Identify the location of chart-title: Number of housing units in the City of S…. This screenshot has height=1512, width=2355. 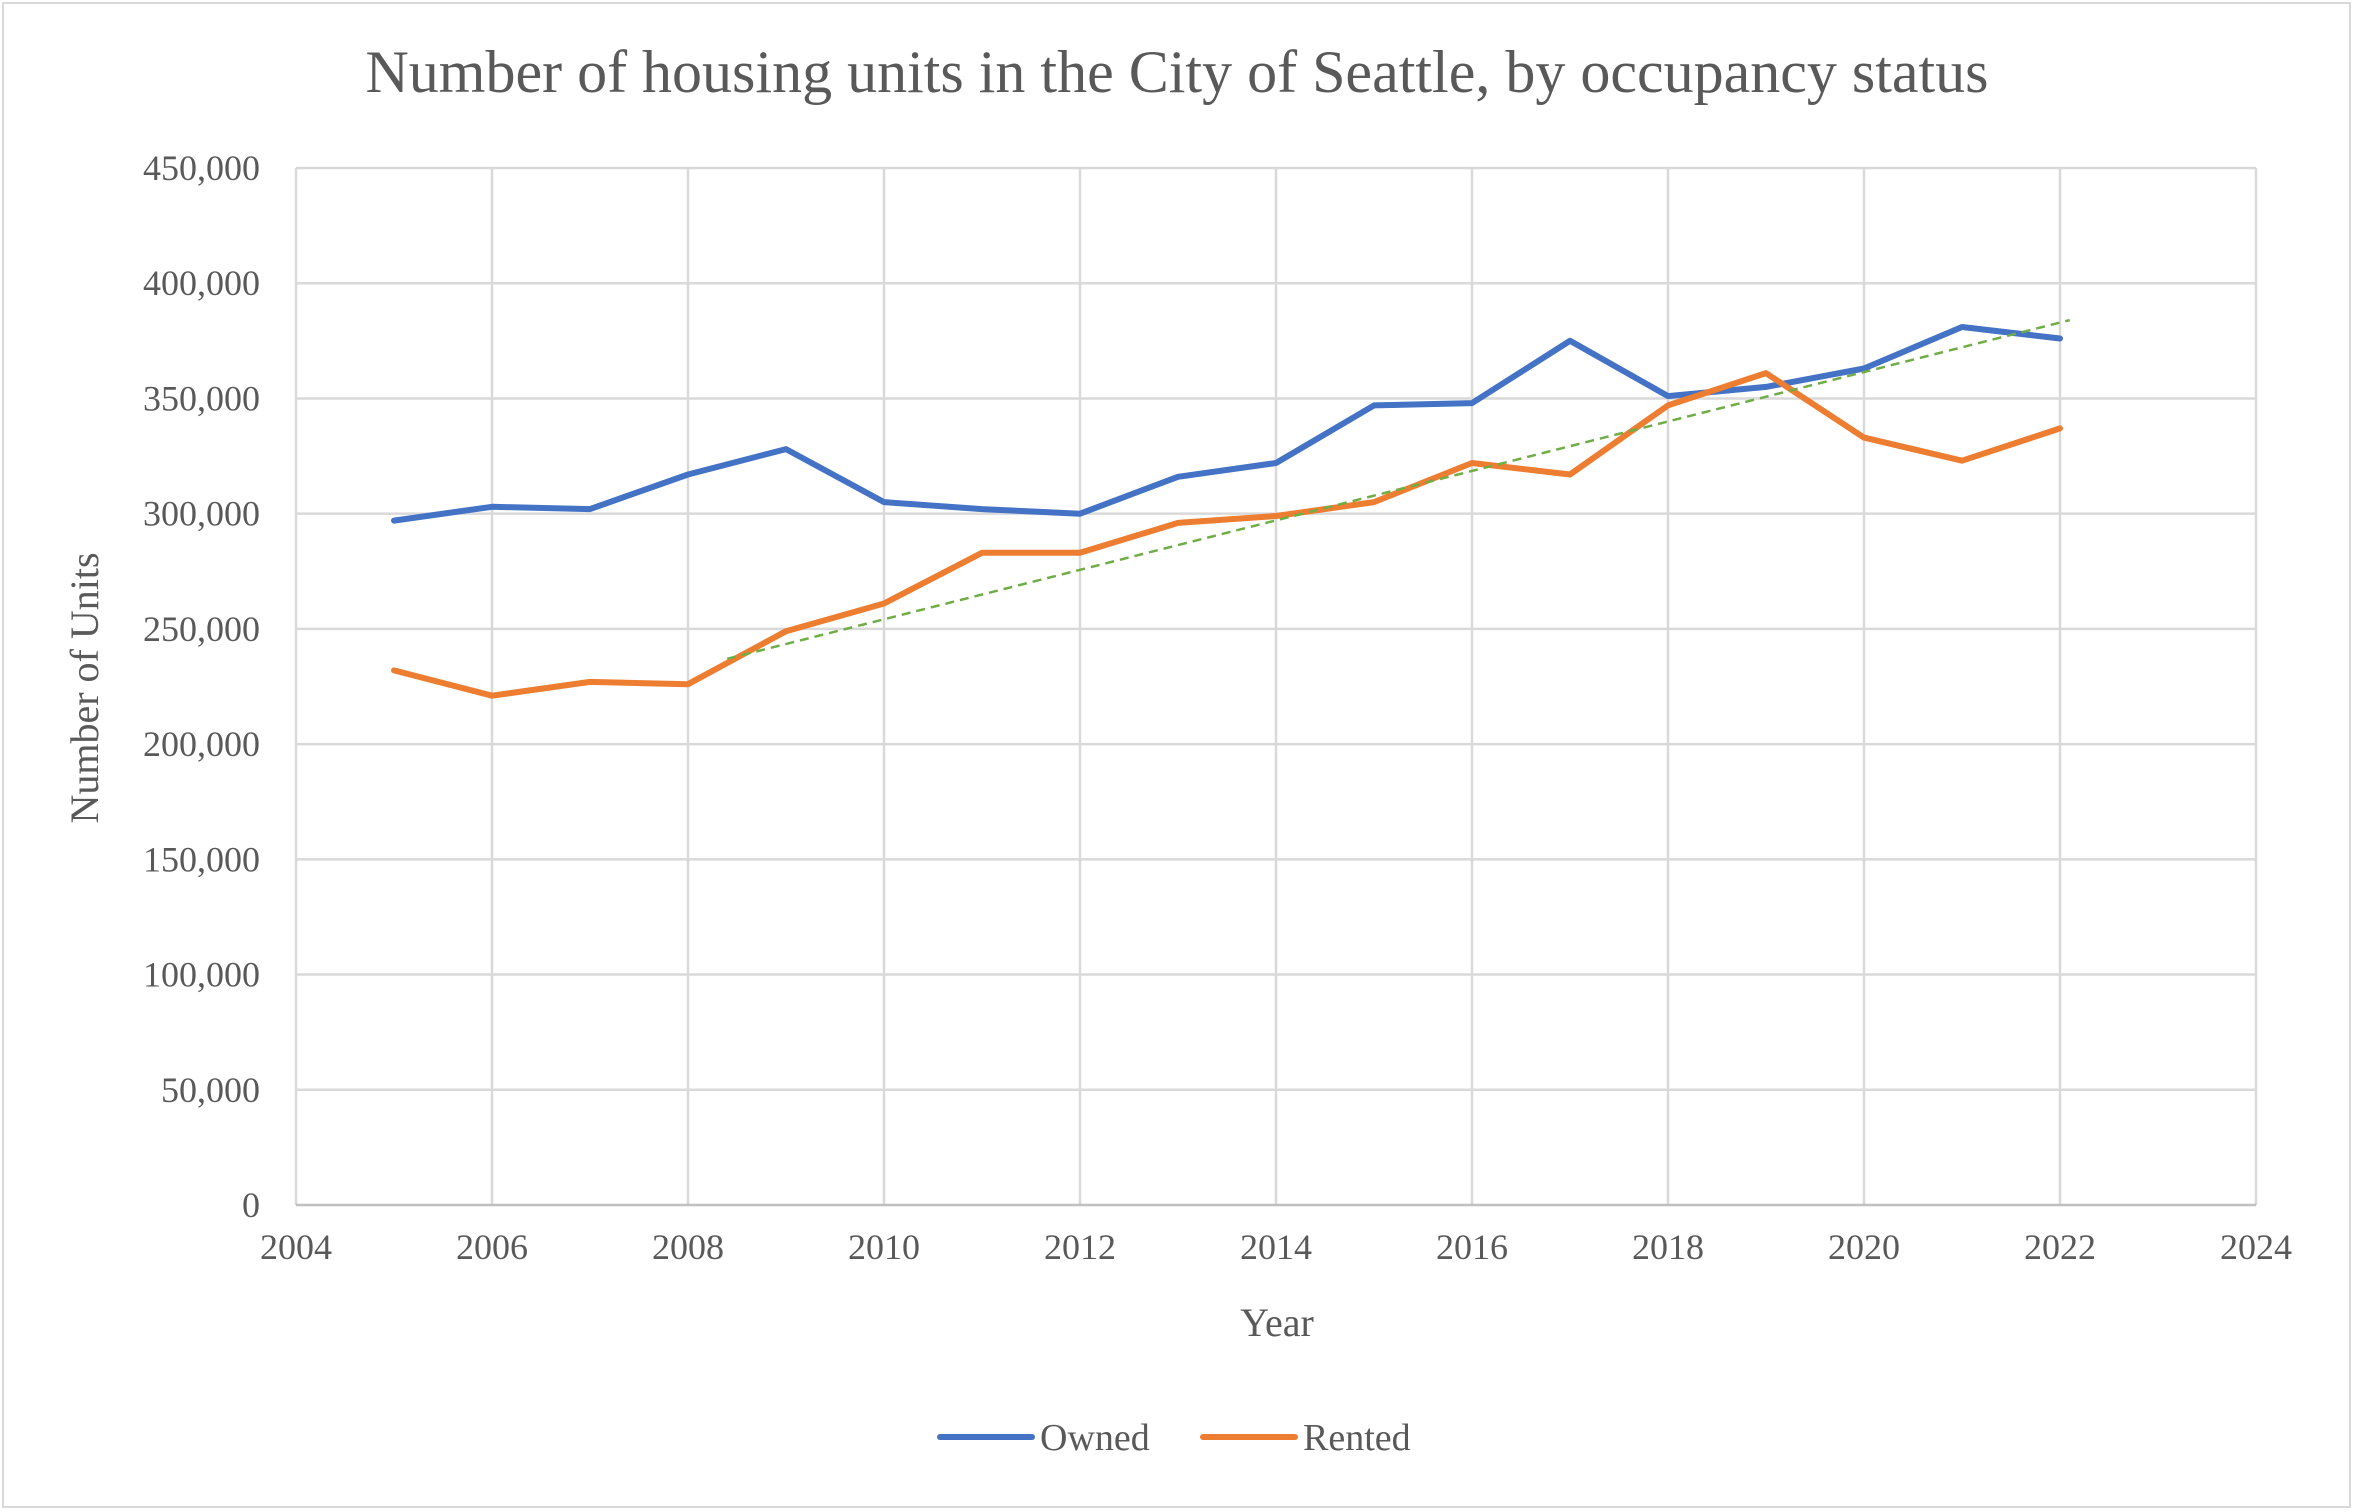
(1176, 72).